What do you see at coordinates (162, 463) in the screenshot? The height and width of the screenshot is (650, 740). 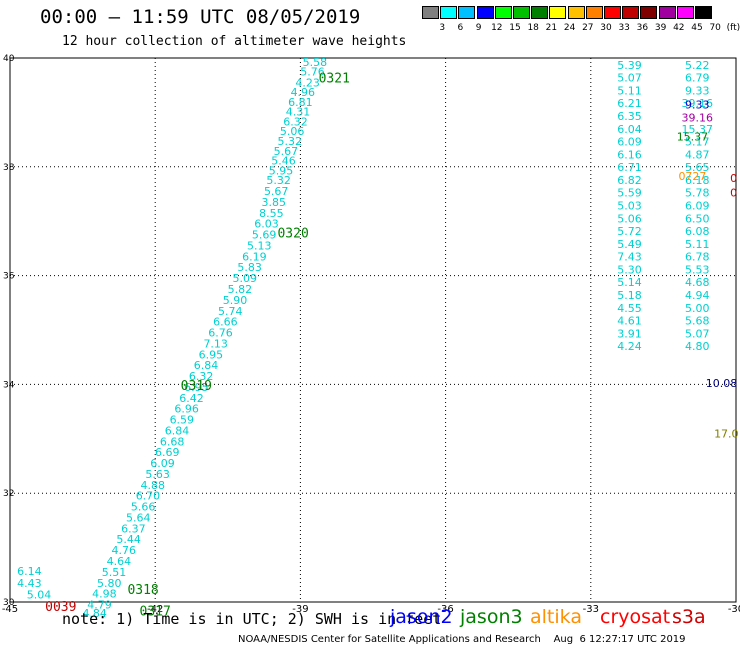 I see `swh-value: 6.09` at bounding box center [162, 463].